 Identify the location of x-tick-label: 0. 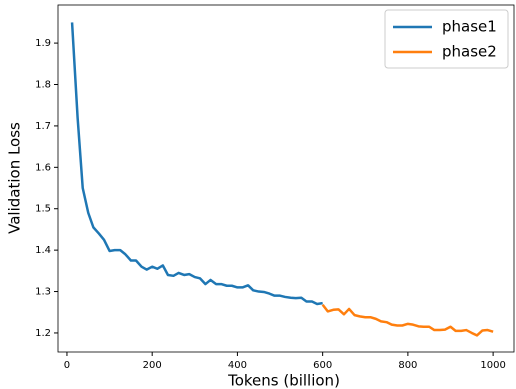
(67, 365).